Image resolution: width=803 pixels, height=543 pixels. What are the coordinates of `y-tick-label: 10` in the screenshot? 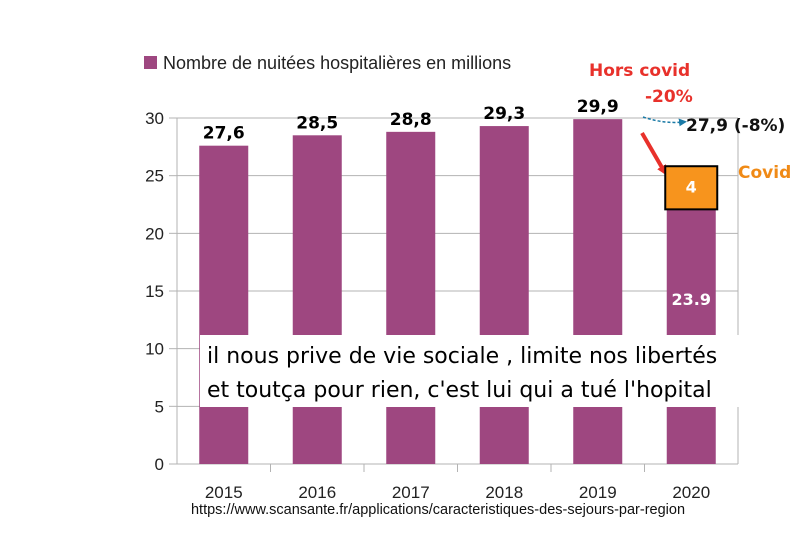 It's located at (154, 349).